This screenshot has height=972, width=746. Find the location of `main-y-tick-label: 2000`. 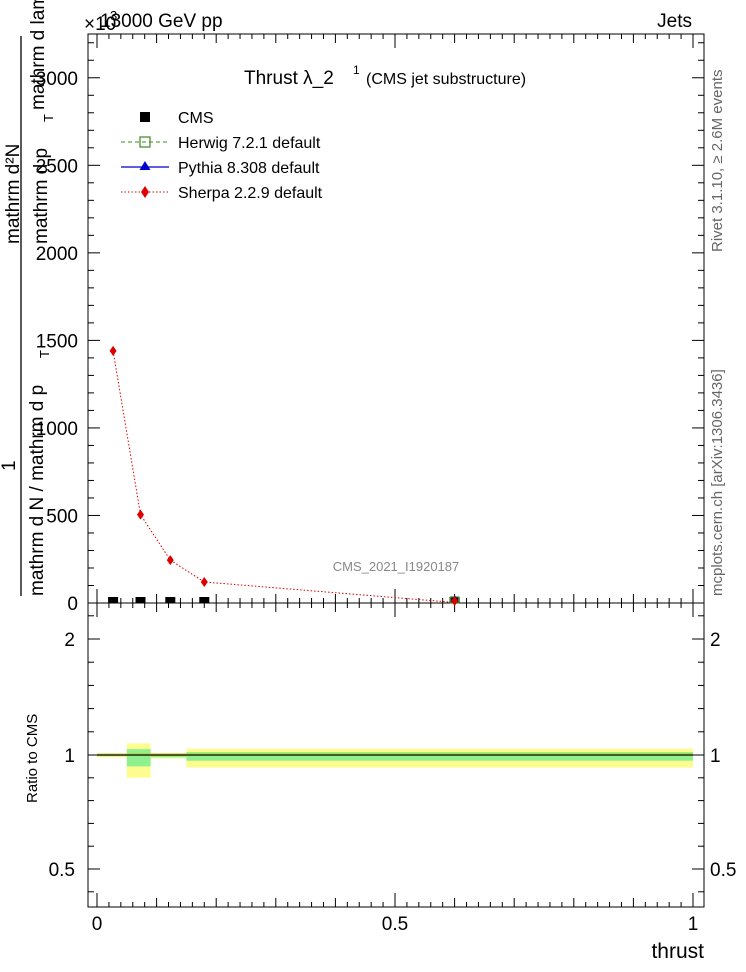

main-y-tick-label: 2000 is located at coordinates (57, 254).